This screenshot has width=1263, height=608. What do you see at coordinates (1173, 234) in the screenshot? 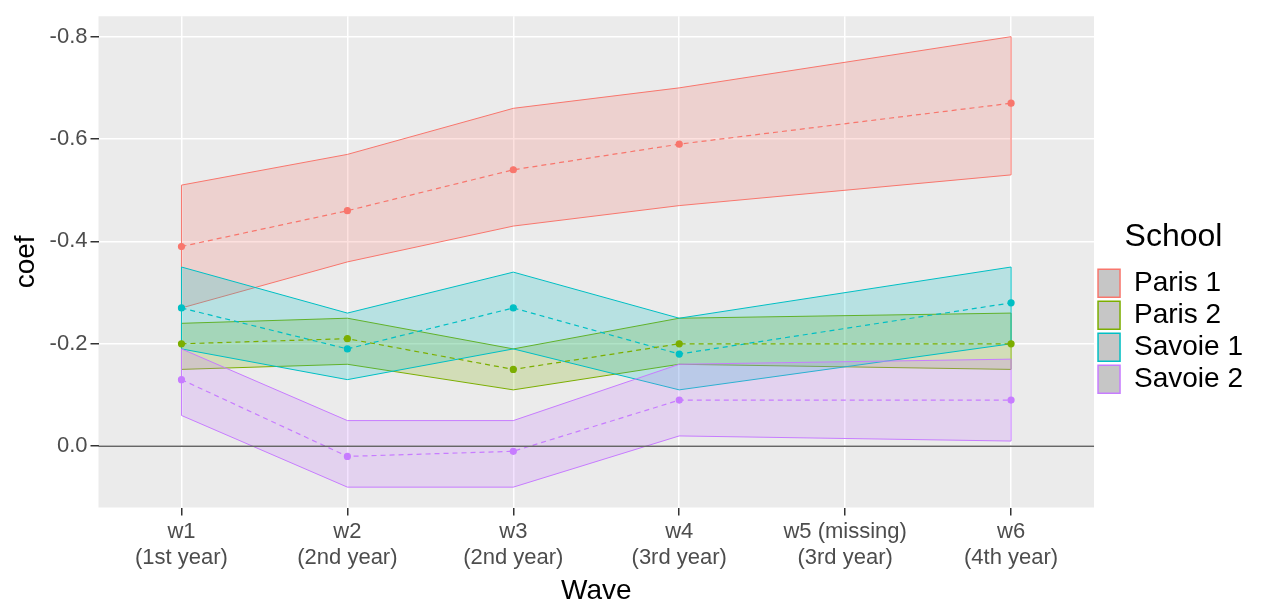
I see `legend-title: School` at bounding box center [1173, 234].